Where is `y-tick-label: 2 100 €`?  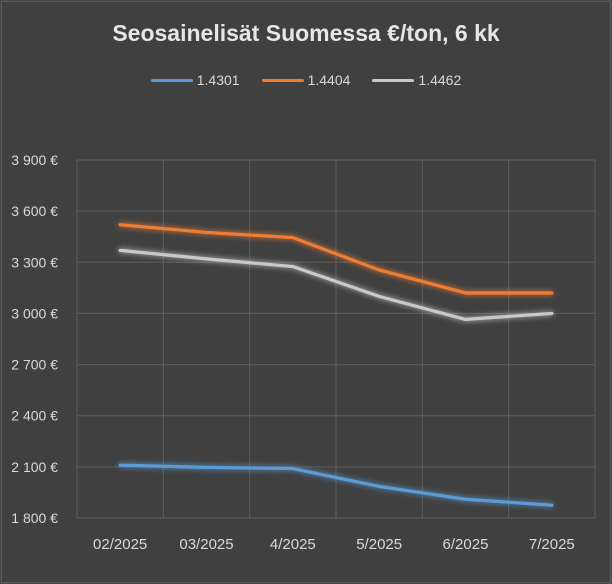 y-tick-label: 2 100 € is located at coordinates (34, 467).